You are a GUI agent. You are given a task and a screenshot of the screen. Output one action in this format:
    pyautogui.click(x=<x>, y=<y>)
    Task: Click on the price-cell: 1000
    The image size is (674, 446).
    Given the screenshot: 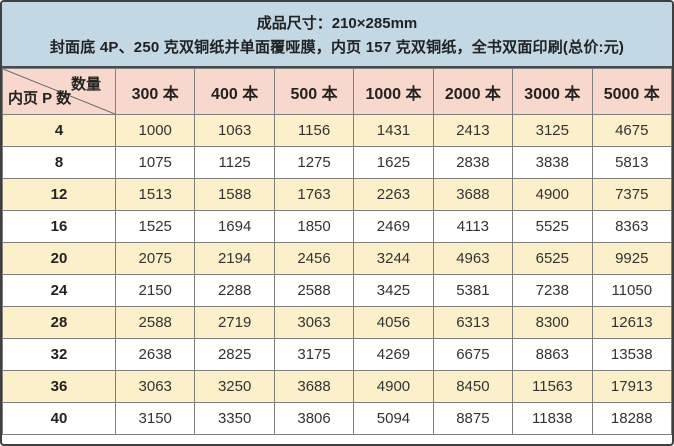 What is the action you would take?
    pyautogui.click(x=155, y=130)
    